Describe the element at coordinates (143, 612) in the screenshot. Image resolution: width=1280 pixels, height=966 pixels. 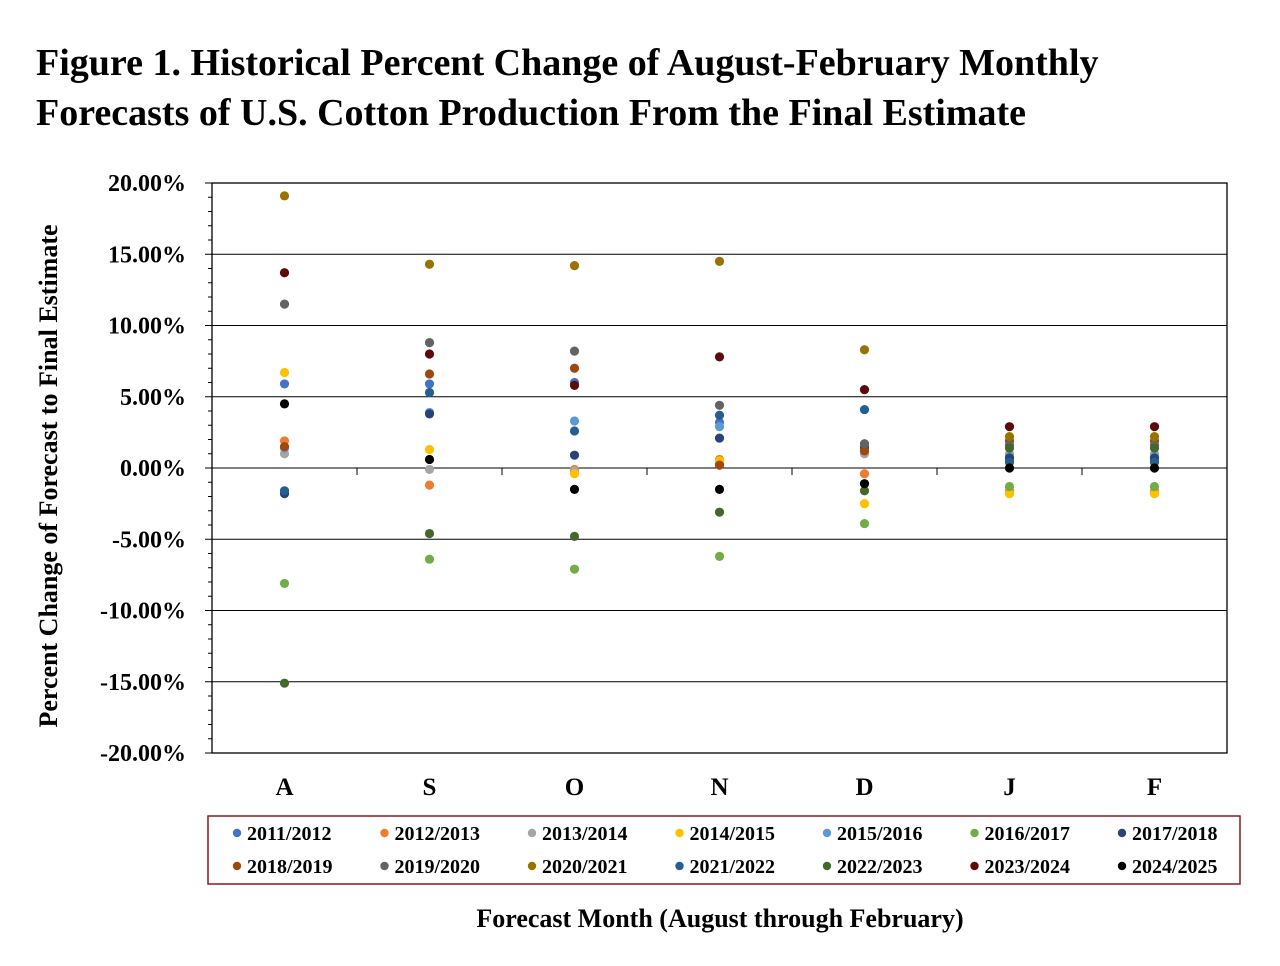
I see `y-tick-label: -10.00%` at that location.